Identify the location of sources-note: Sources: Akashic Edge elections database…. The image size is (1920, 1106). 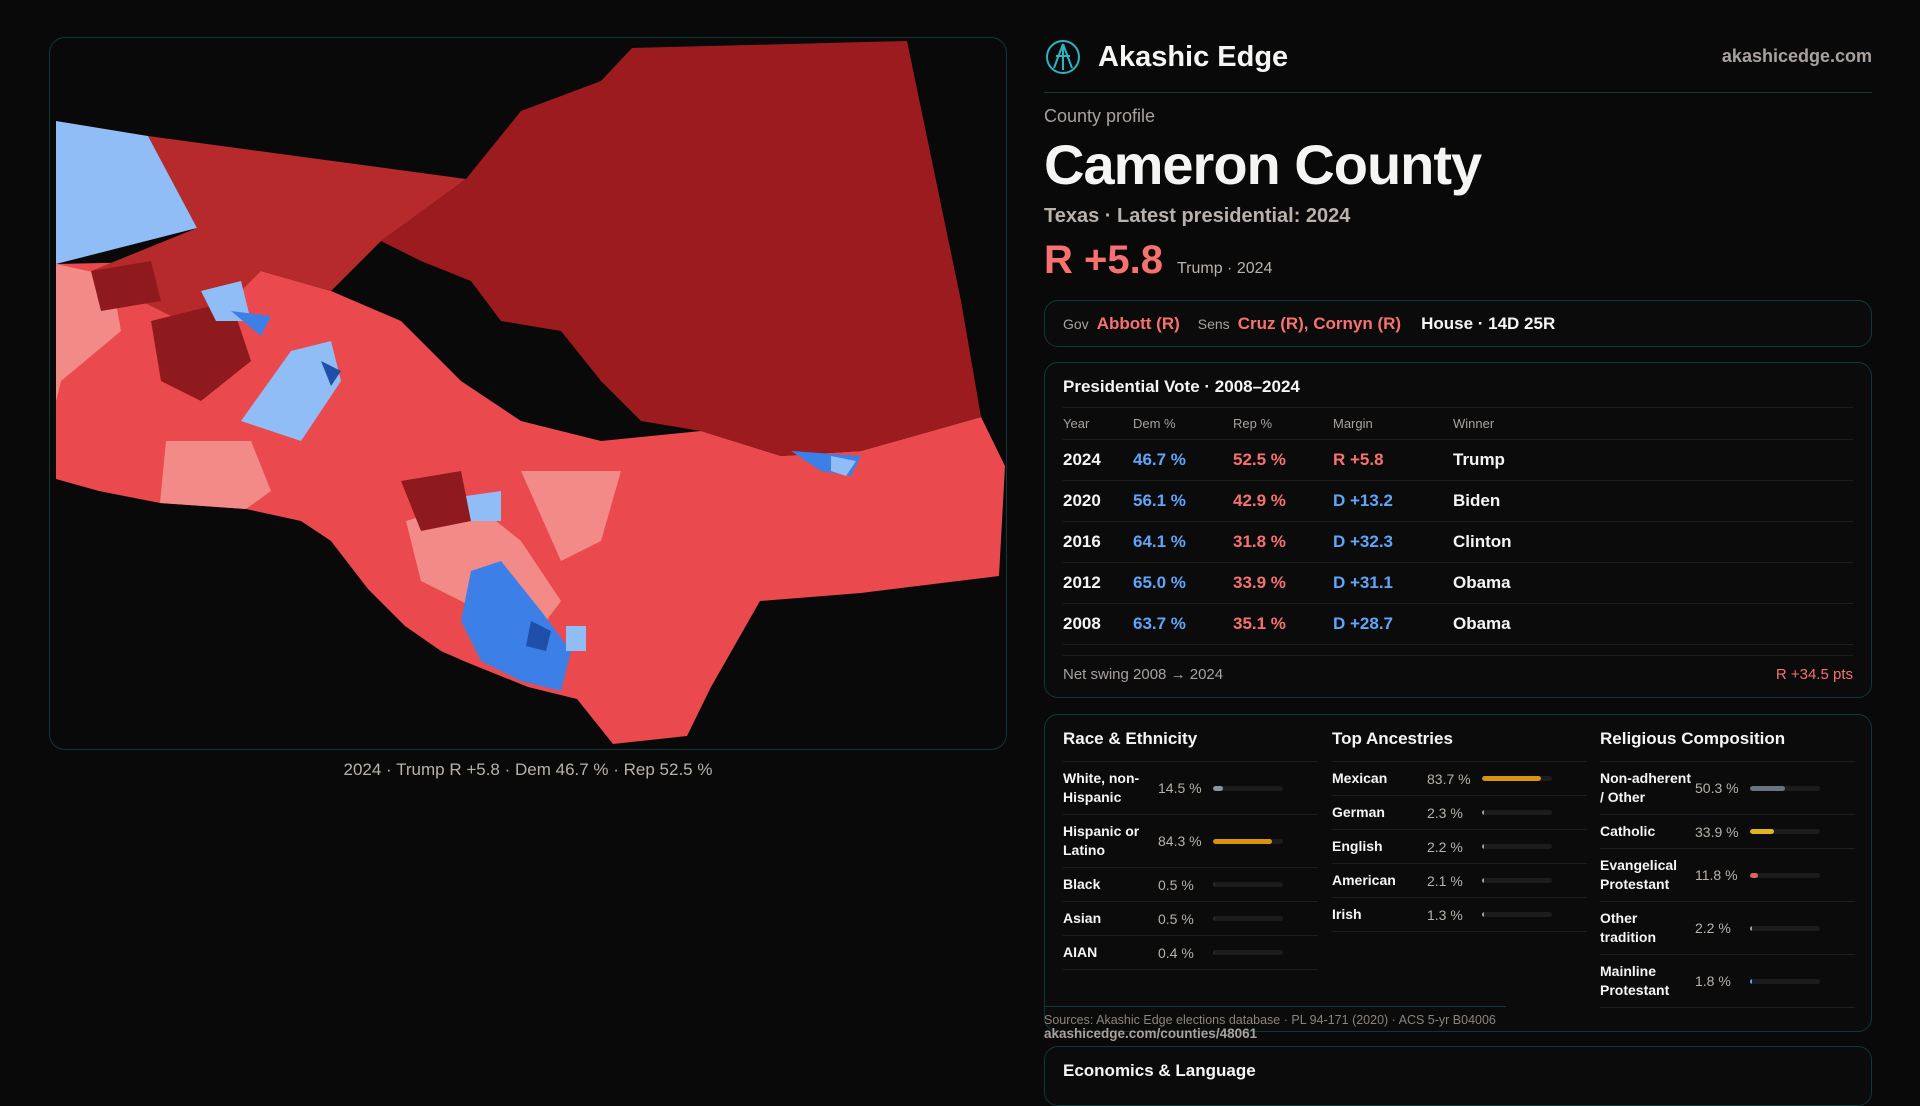
(1275, 1016).